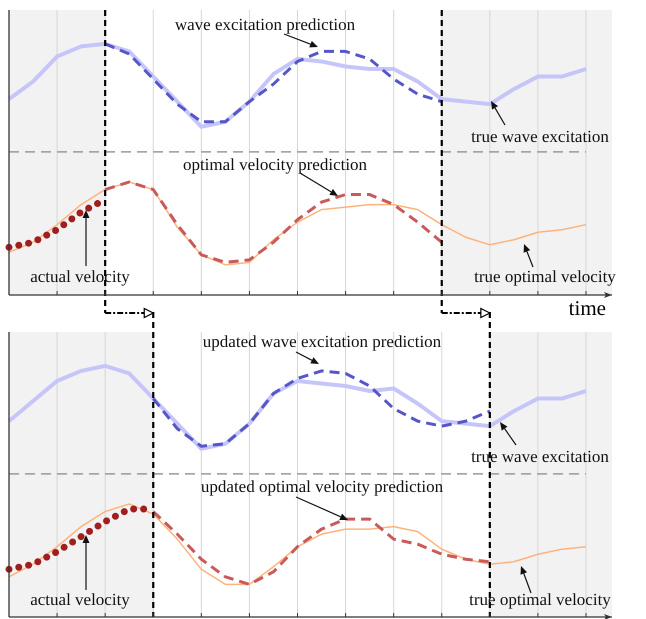 This screenshot has height=619, width=646. What do you see at coordinates (275, 164) in the screenshot?
I see `annotation: optimal velocity prediction` at bounding box center [275, 164].